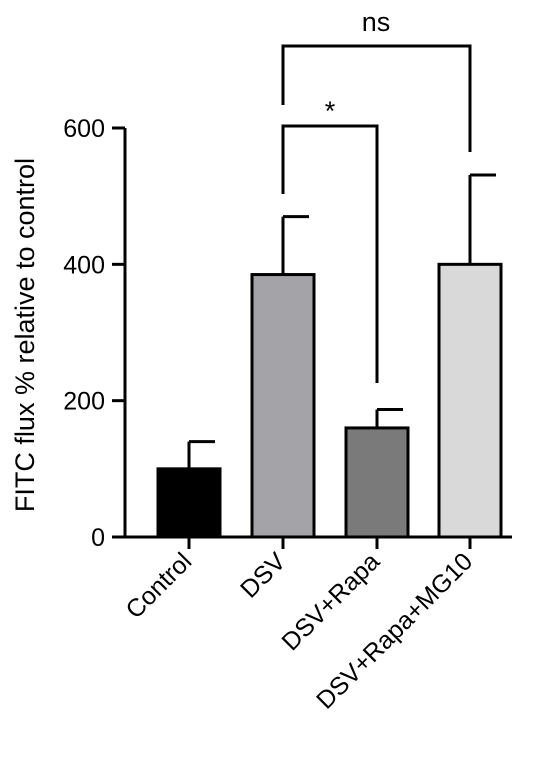  Describe the element at coordinates (84, 129) in the screenshot. I see `y-tick-label: 600` at that location.